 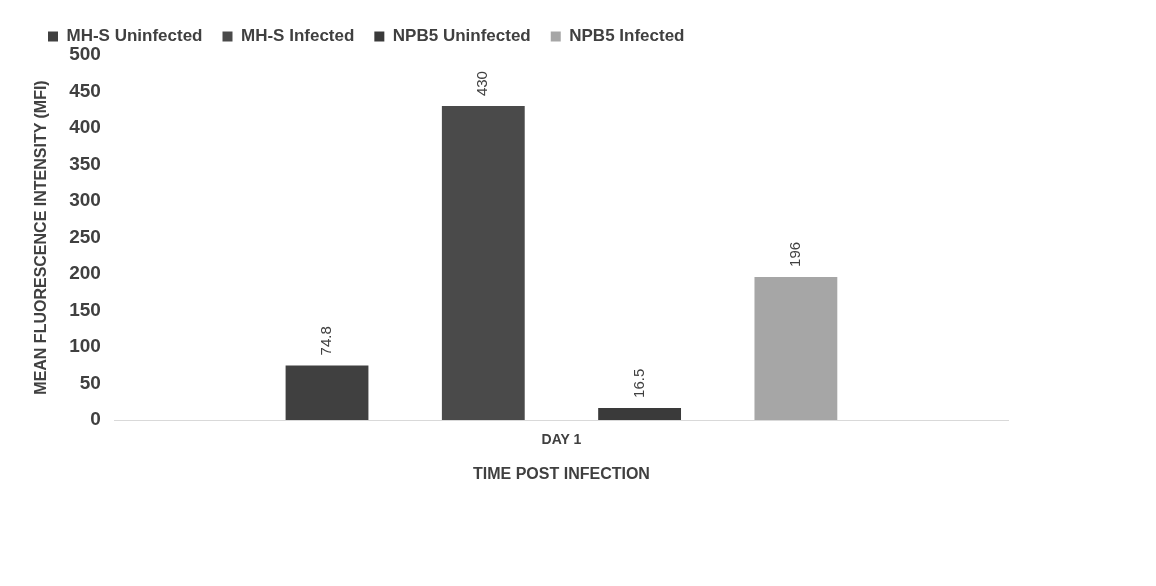 What do you see at coordinates (627, 36) in the screenshot?
I see `legend-label: NPB5 Infected` at bounding box center [627, 36].